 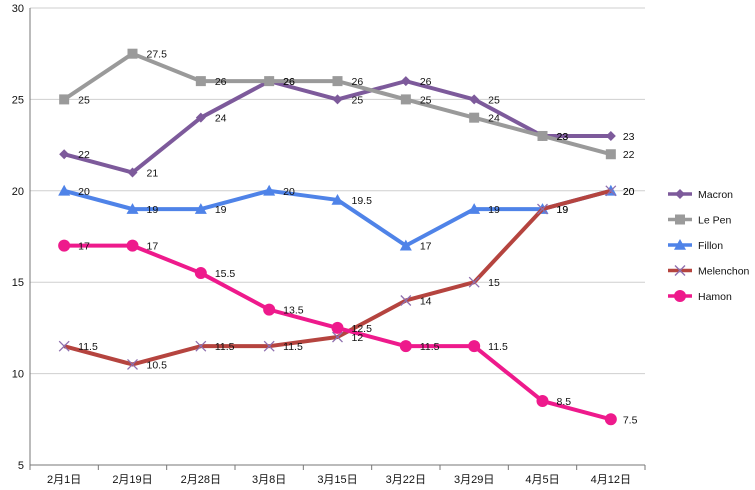 I want to click on legend-item-le-pen: Le Pen, so click(x=699, y=220).